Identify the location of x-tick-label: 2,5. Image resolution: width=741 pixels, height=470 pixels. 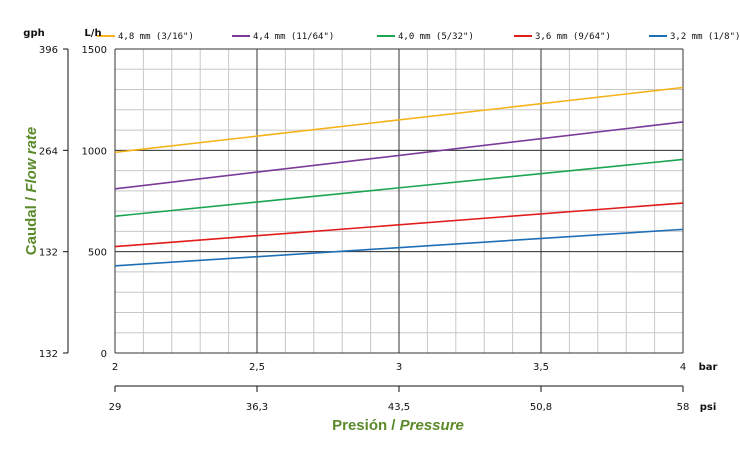
(257, 367).